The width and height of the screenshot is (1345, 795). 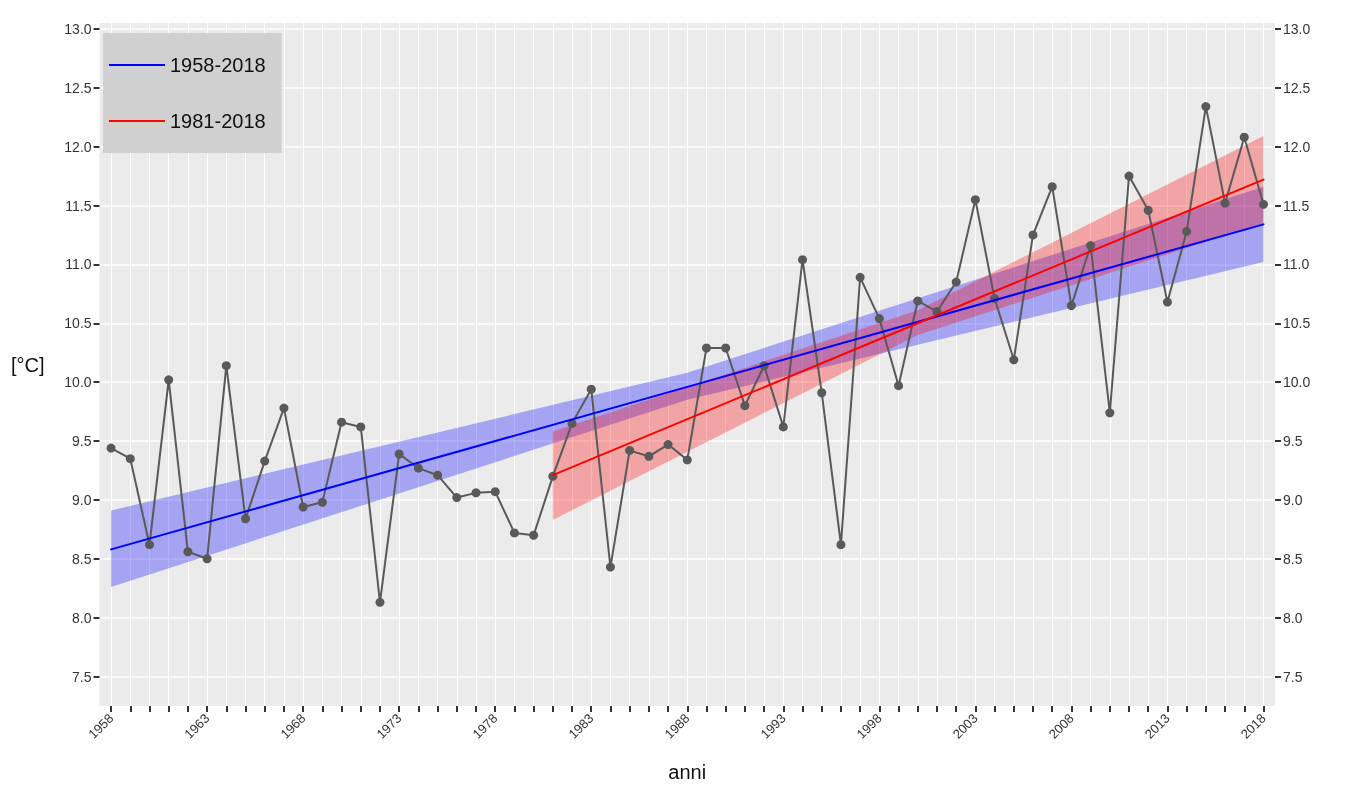 What do you see at coordinates (1297, 28) in the screenshot?
I see `y2-tick-label: 13.0` at bounding box center [1297, 28].